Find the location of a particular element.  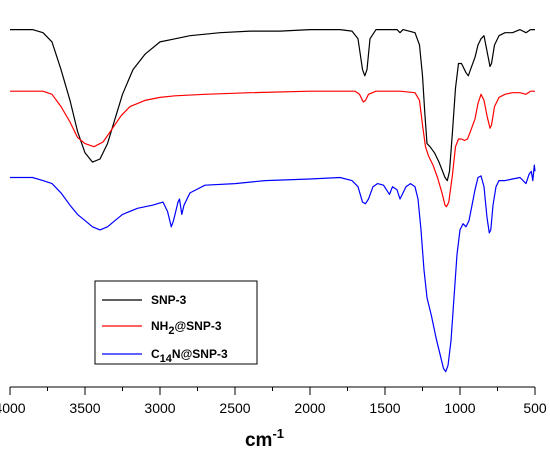

x-tick-label: 2500 is located at coordinates (234, 408).